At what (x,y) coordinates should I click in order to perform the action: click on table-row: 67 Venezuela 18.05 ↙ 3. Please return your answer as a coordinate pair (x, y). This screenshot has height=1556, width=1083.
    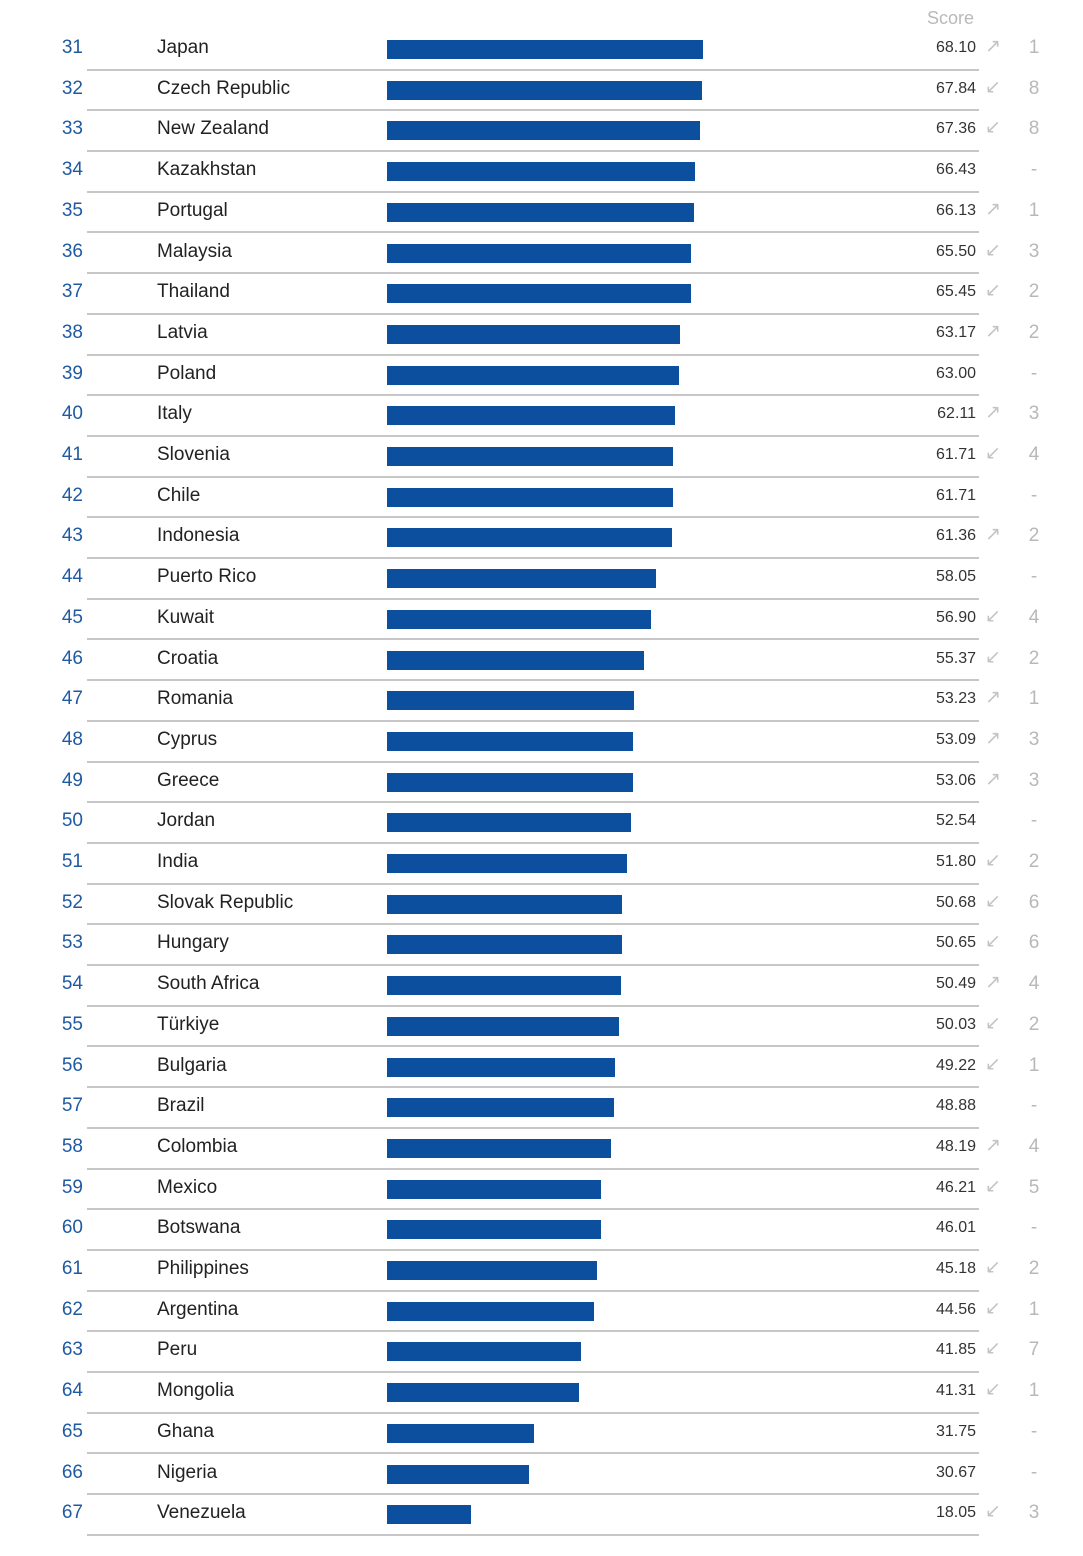
    Looking at the image, I should click on (541, 1515).